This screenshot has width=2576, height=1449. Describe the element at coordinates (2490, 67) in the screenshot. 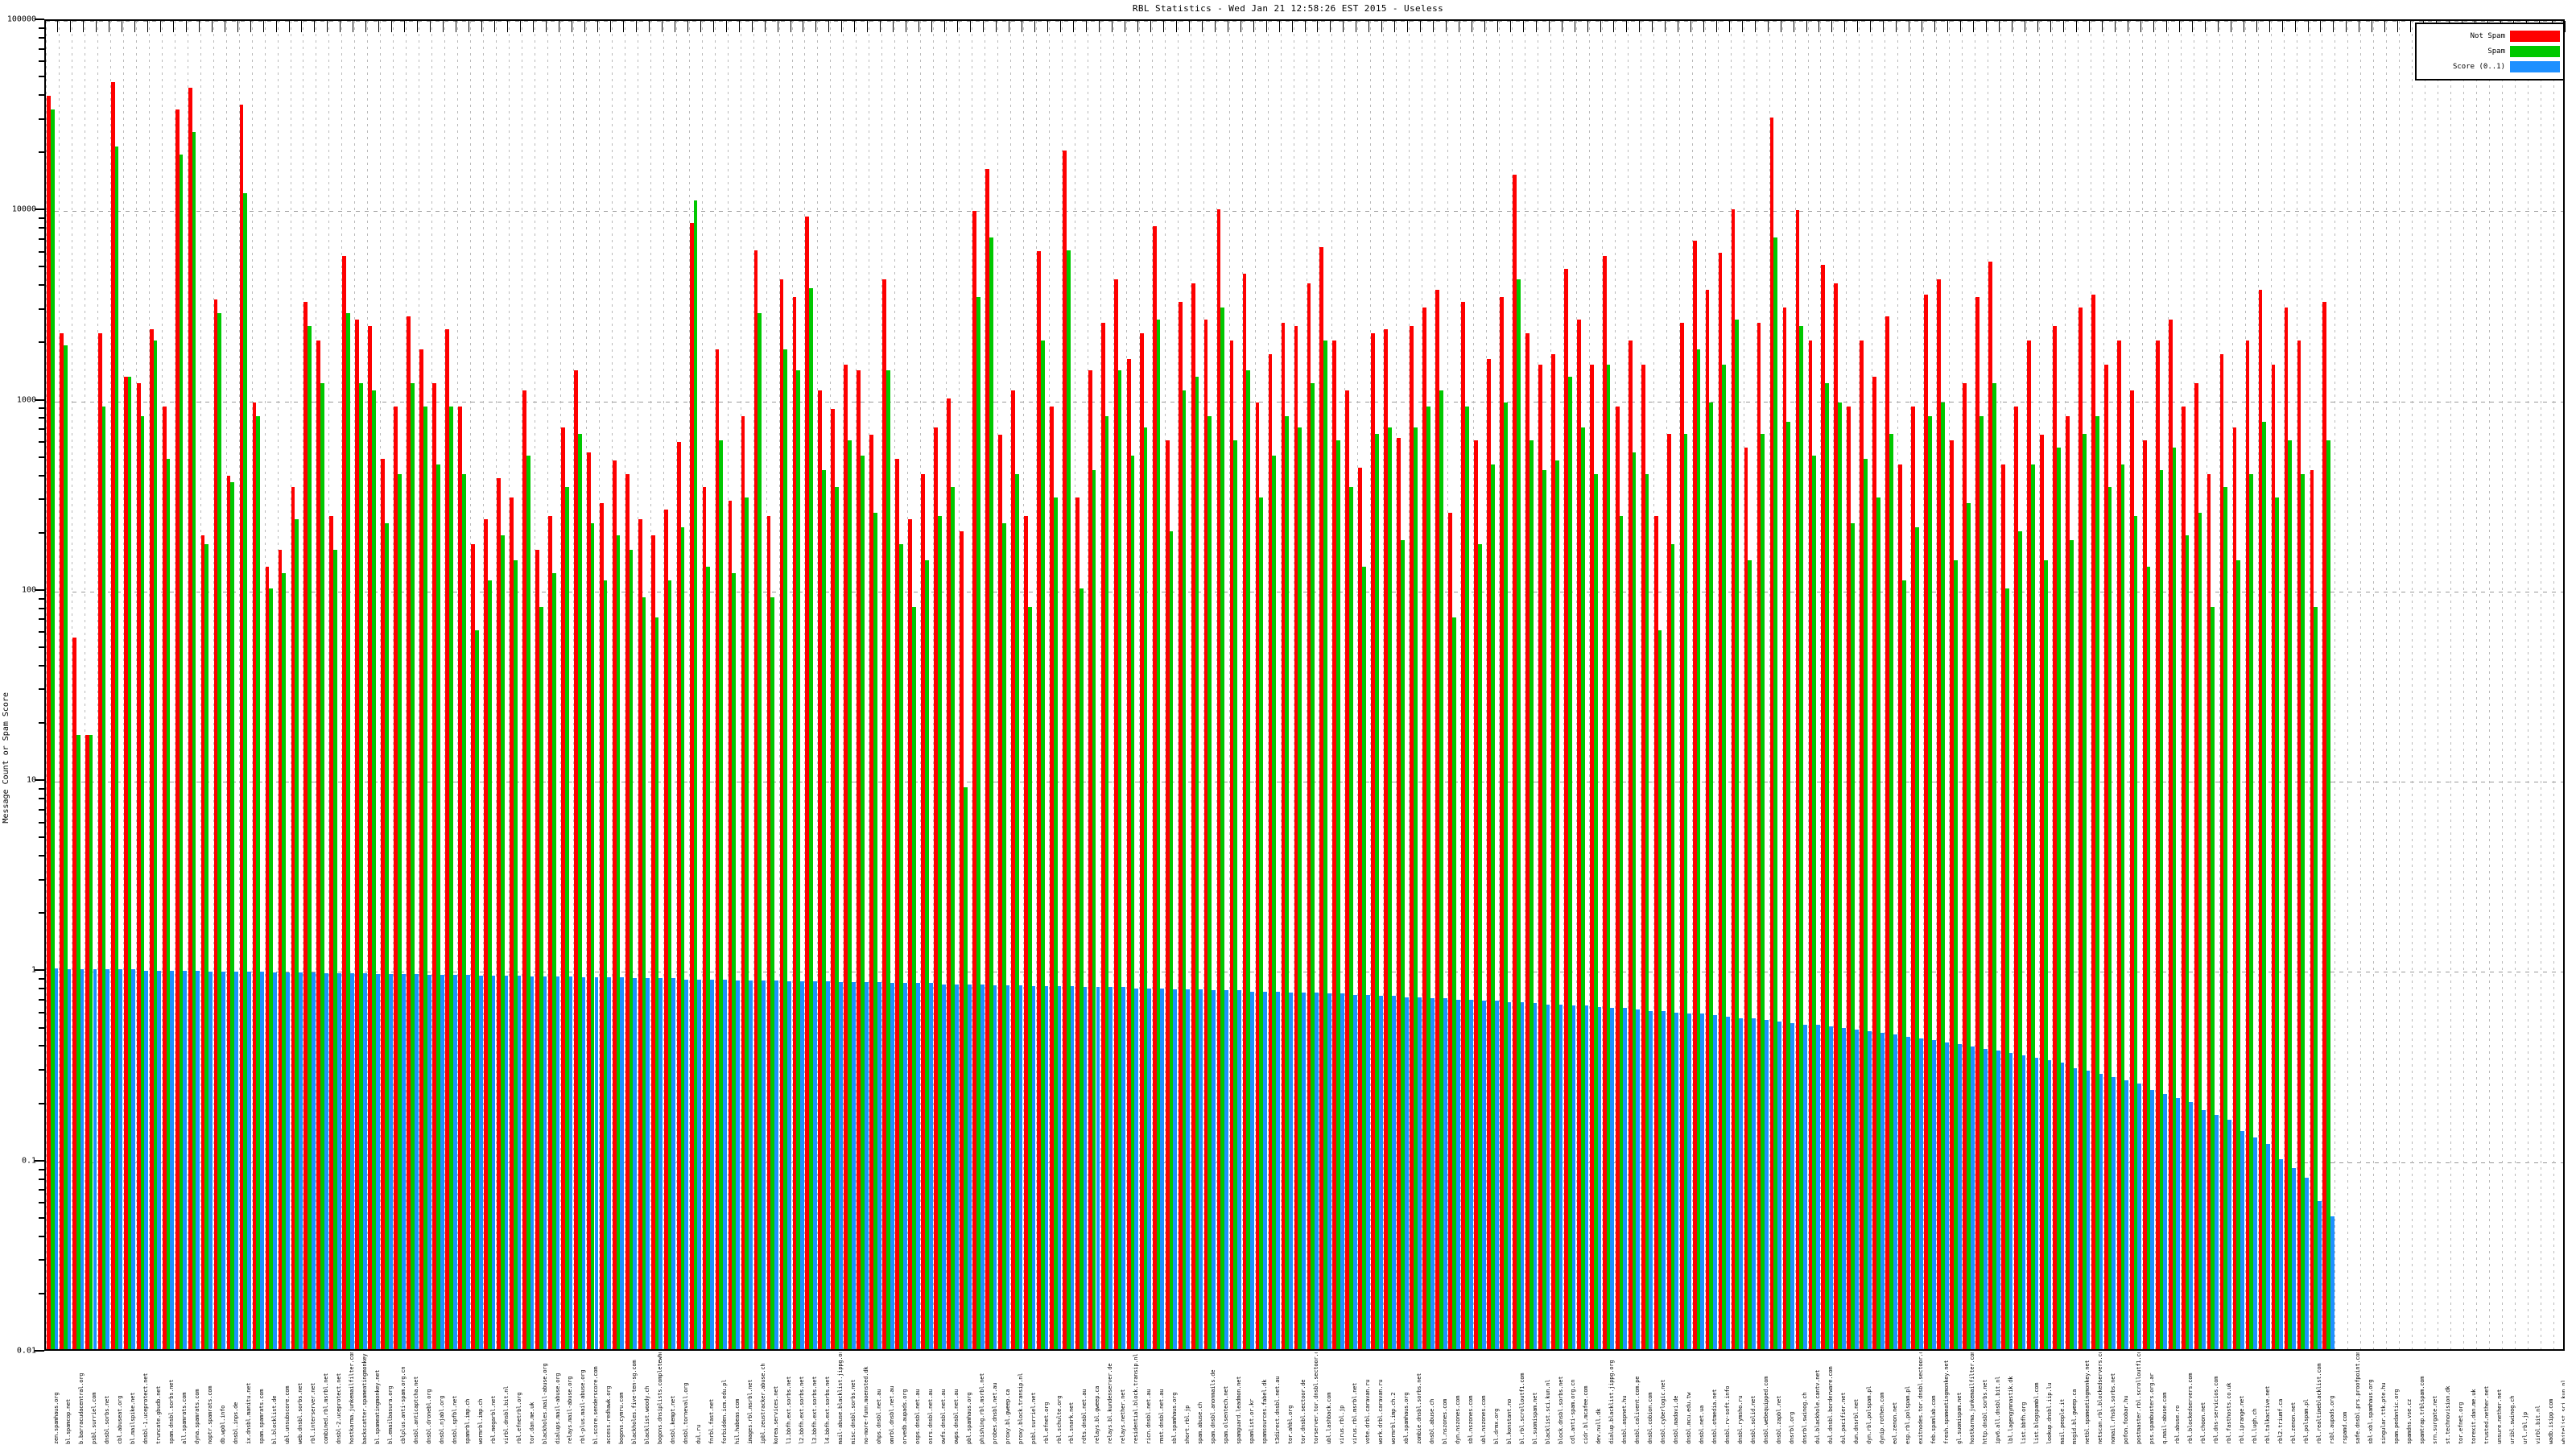

I see `legend-item: Score (0..1)` at that location.